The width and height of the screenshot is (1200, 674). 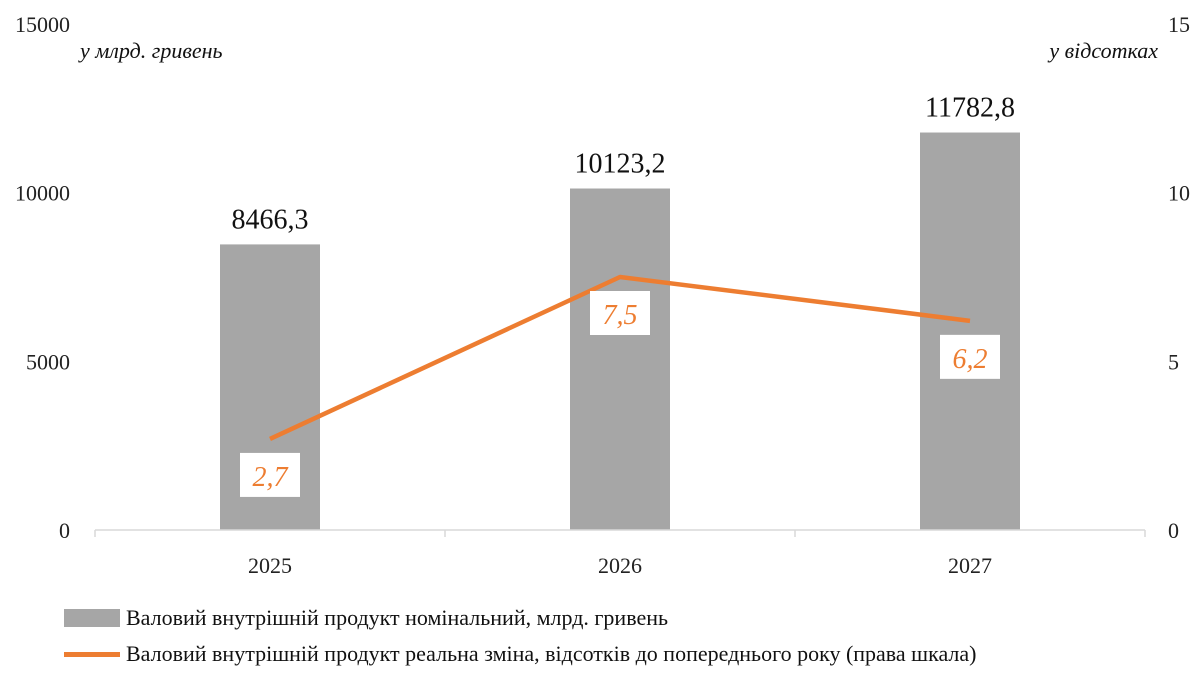 What do you see at coordinates (64, 530) in the screenshot?
I see `left-tick-label: 0` at bounding box center [64, 530].